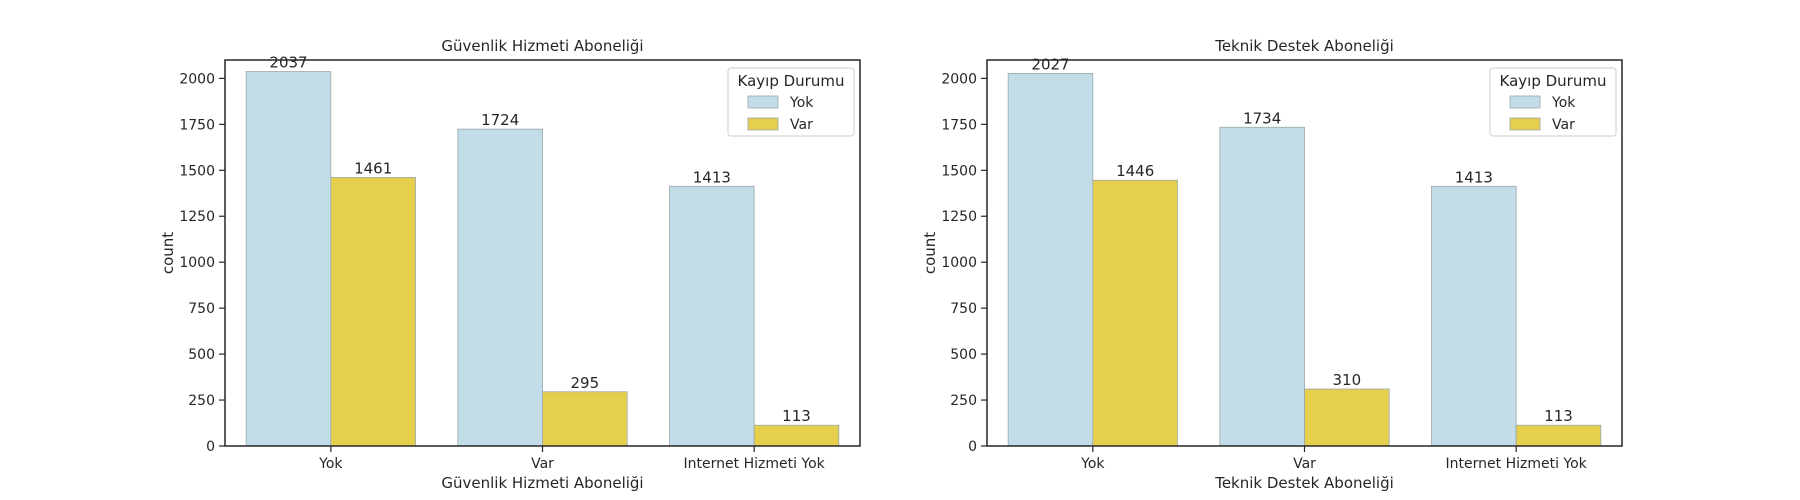  I want to click on data-label: 310, so click(1347, 380).